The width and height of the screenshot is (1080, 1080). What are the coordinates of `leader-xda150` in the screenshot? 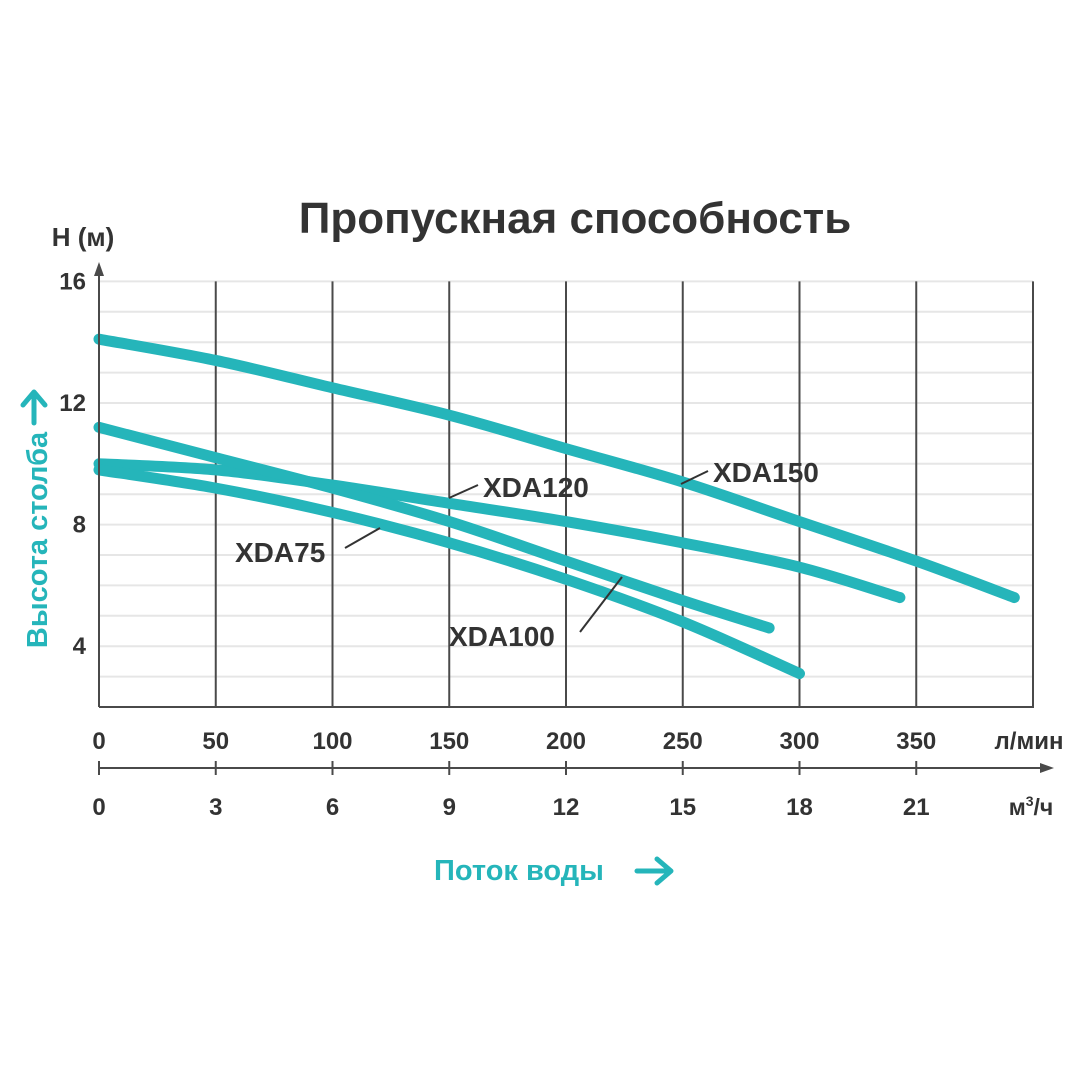 It's located at (694, 477).